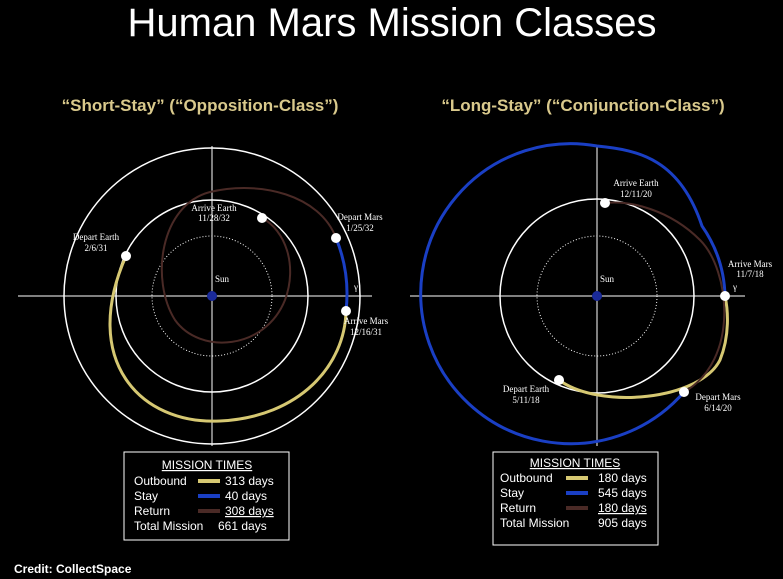 The height and width of the screenshot is (579, 783). Describe the element at coordinates (750, 274) in the screenshot. I see `event-date: 11/7/18` at that location.